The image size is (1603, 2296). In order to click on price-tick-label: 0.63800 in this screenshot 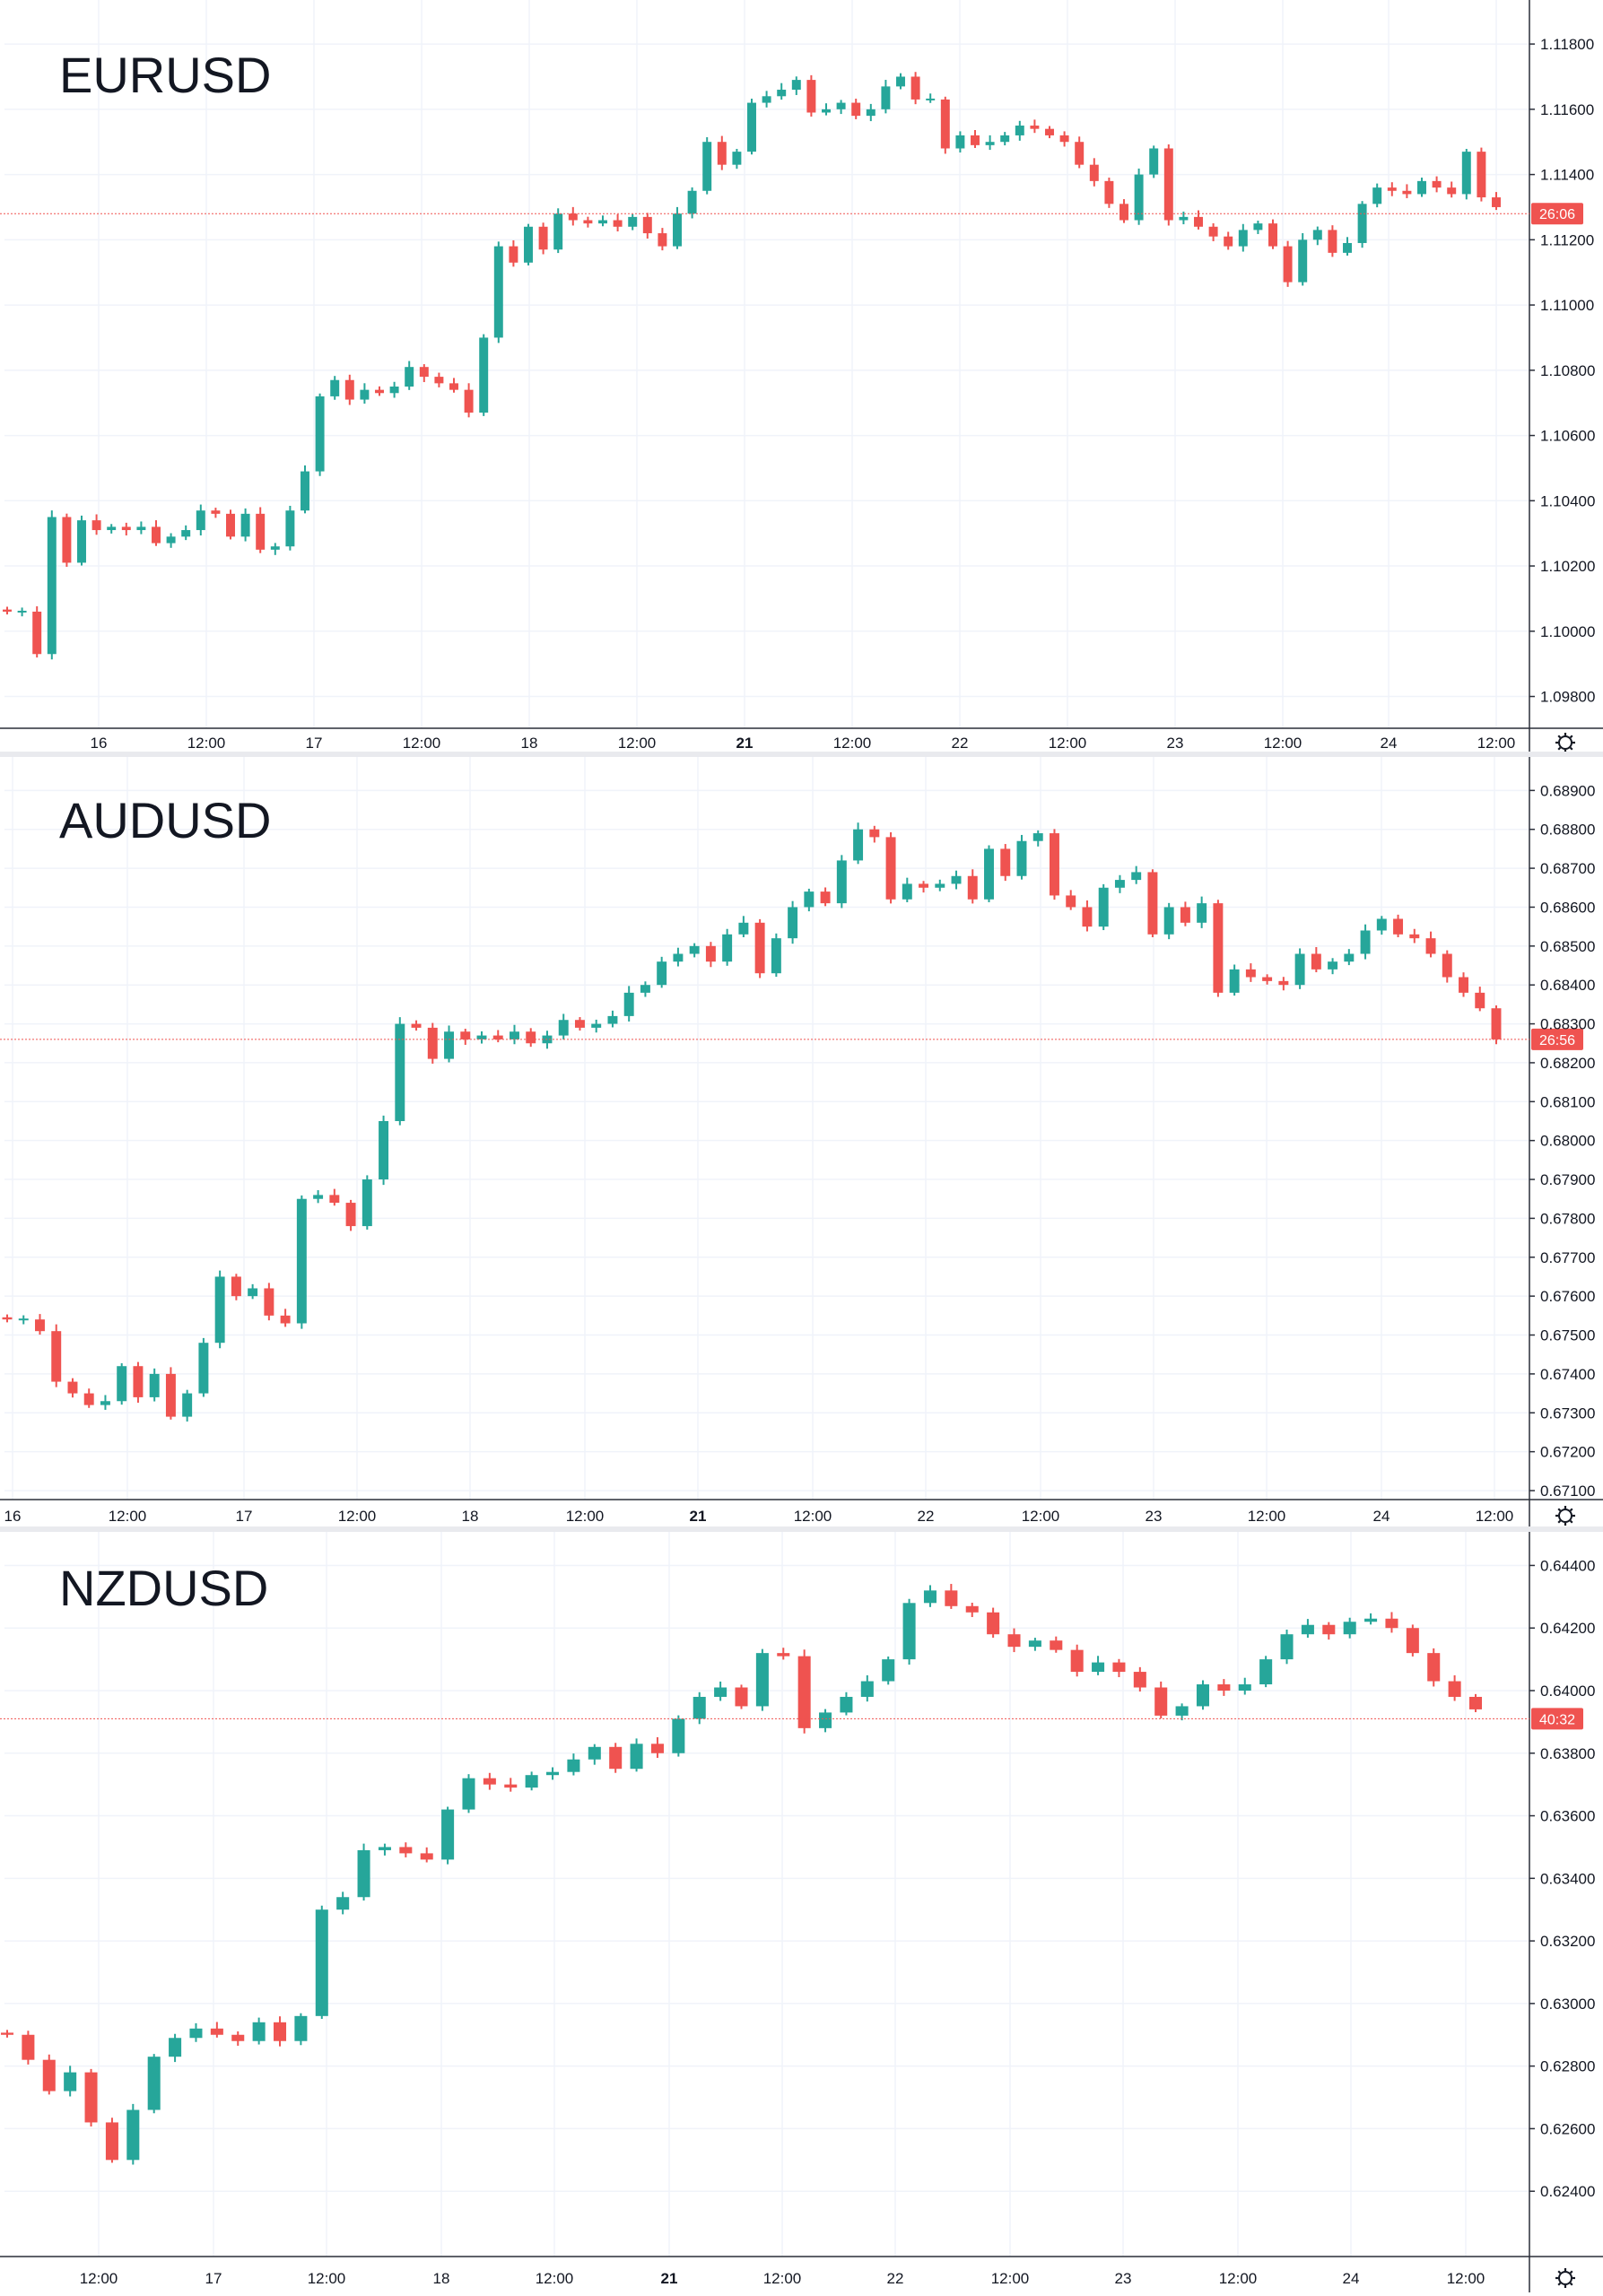, I will do `click(1568, 1753)`.